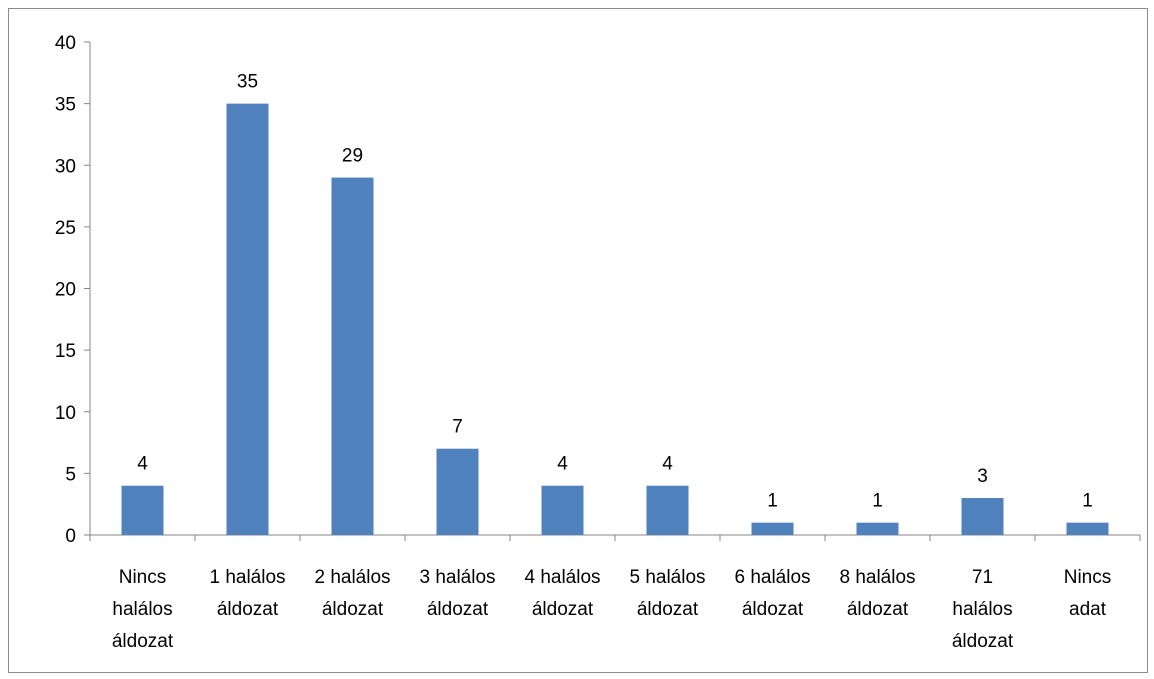 The width and height of the screenshot is (1154, 679). I want to click on category-label-line: 1 halálos, so click(247, 577).